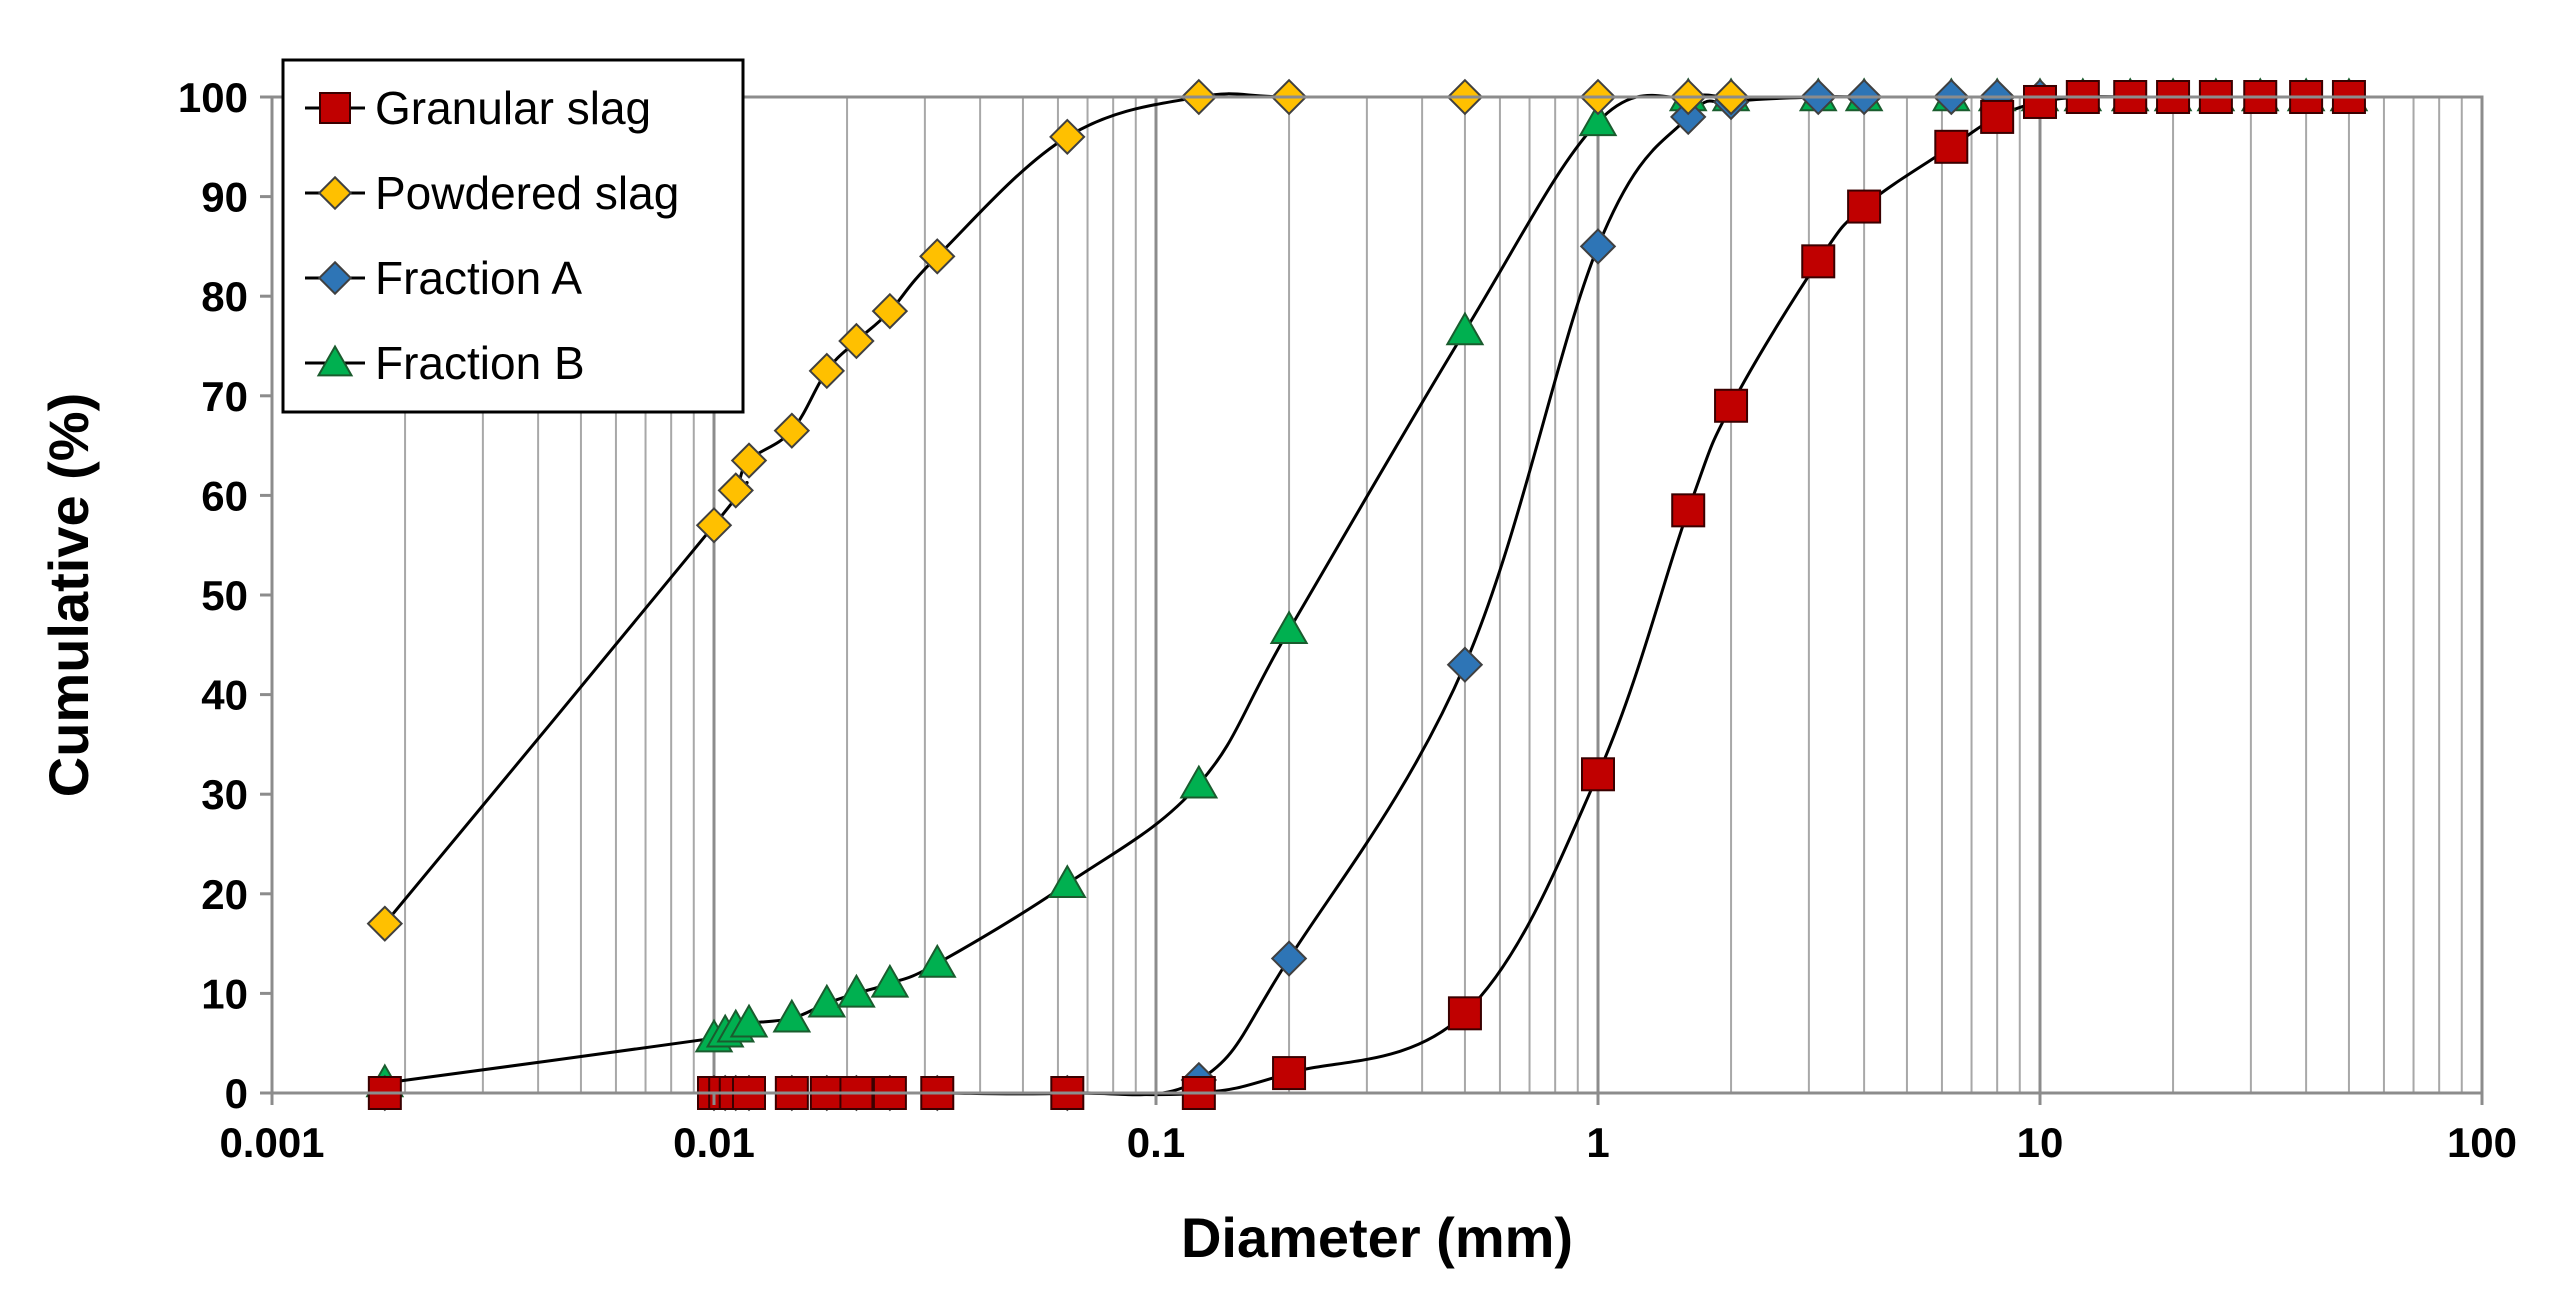 This screenshot has height=1304, width=2553. What do you see at coordinates (527, 193) in the screenshot?
I see `legend-label: Powdered slag` at bounding box center [527, 193].